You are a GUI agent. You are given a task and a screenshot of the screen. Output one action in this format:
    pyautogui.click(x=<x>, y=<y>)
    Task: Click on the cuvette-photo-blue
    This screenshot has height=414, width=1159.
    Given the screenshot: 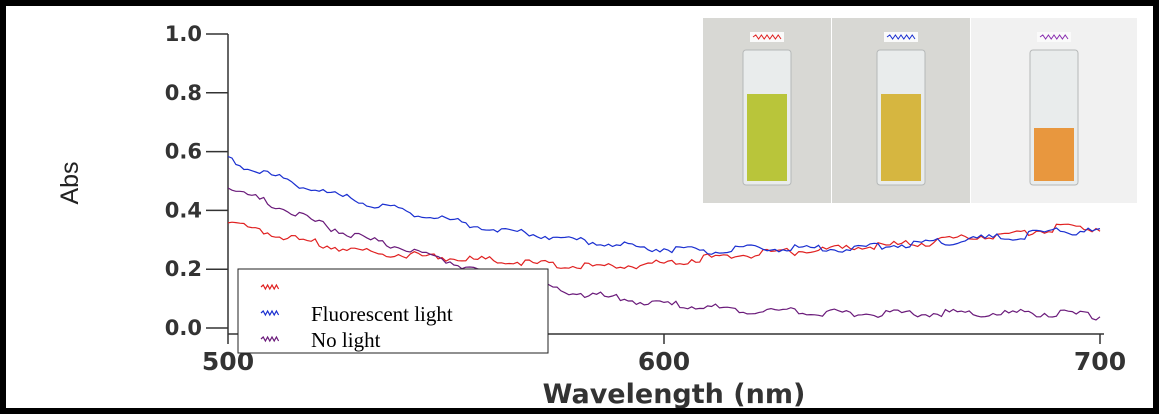 What is the action you would take?
    pyautogui.click(x=901, y=110)
    